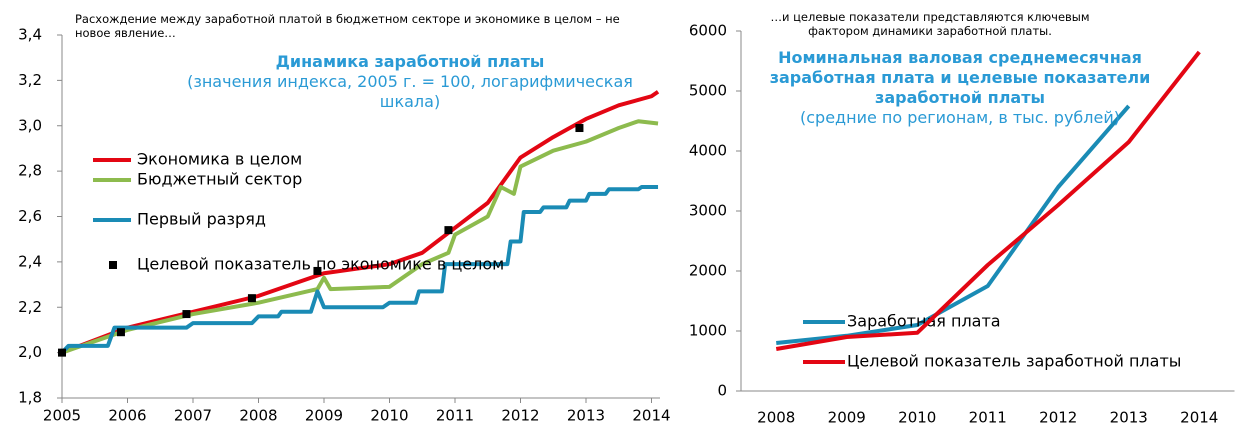  I want to click on y-tick-label: 1000, so click(708, 331).